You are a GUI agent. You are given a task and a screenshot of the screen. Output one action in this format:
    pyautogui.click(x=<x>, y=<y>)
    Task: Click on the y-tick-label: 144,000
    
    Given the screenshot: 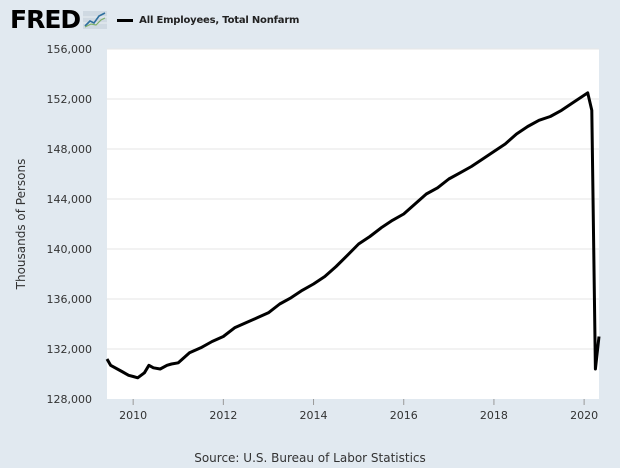 What is the action you would take?
    pyautogui.click(x=70, y=199)
    